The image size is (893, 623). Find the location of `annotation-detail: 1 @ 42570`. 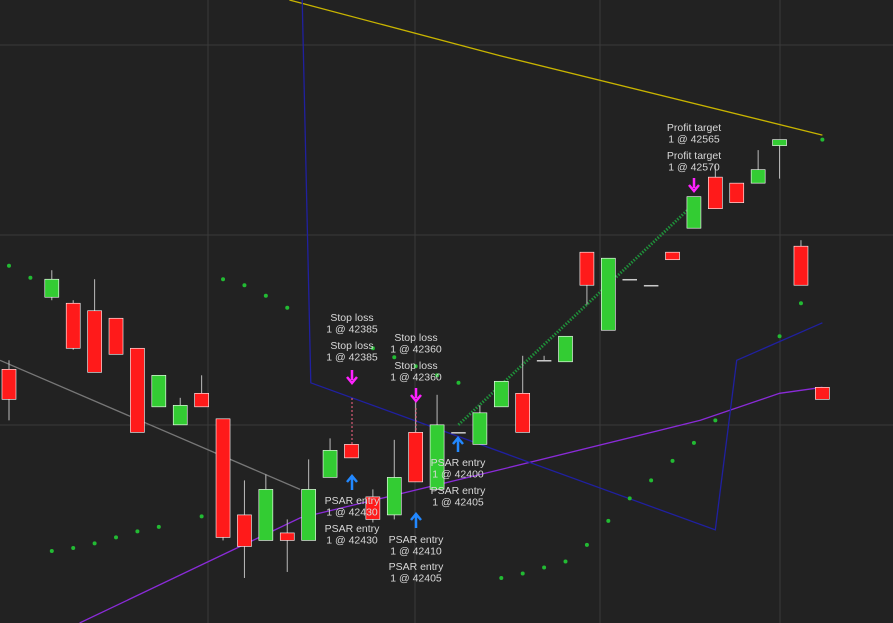

annotation-detail: 1 @ 42570 is located at coordinates (694, 167).